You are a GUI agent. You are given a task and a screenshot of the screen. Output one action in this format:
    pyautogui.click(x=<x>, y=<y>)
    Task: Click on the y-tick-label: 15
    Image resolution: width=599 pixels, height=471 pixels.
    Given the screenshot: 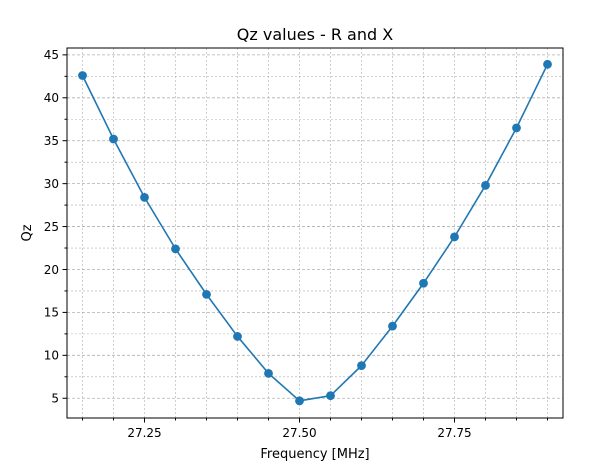 What is the action you would take?
    pyautogui.click(x=51, y=313)
    